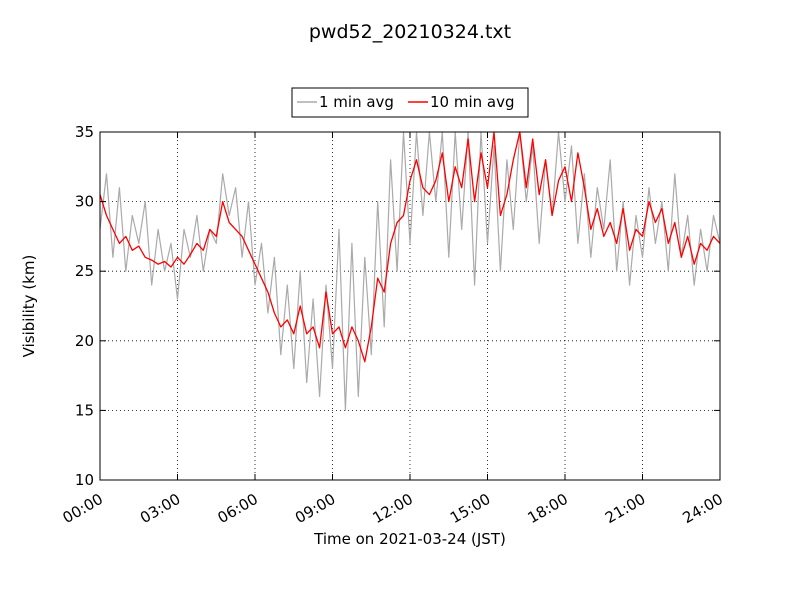  What do you see at coordinates (409, 539) in the screenshot?
I see `x-axis-label: Time on 2021-03-24 (JST)` at bounding box center [409, 539].